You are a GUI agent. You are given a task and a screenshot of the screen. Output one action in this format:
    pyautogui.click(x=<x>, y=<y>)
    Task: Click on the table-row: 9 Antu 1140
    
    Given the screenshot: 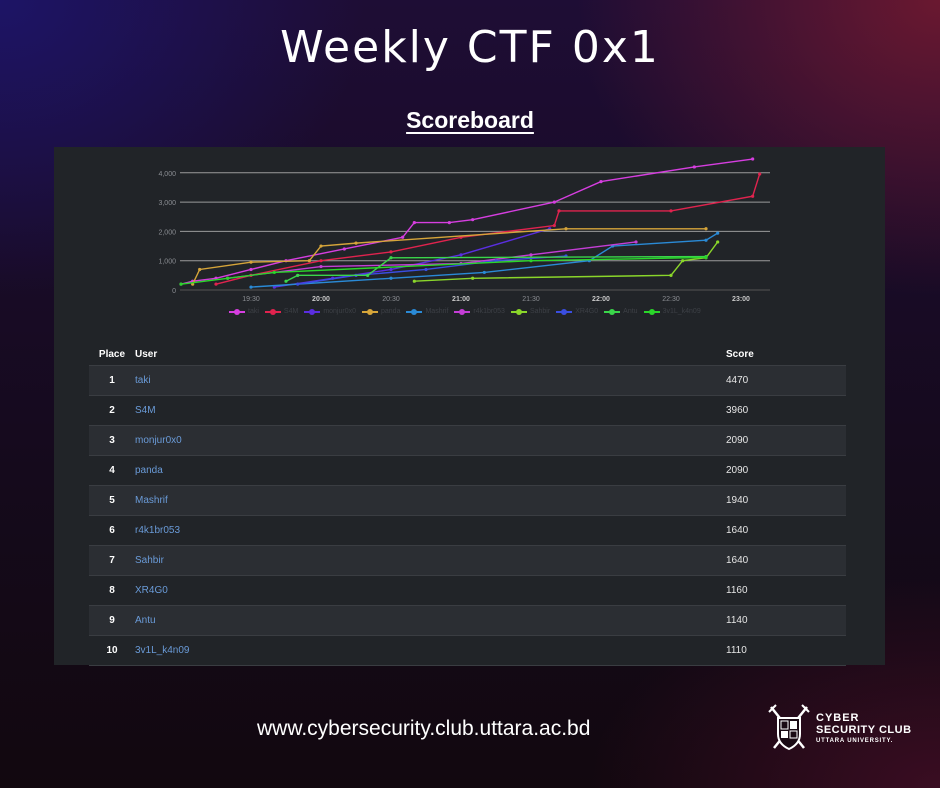 What is the action you would take?
    pyautogui.click(x=467, y=620)
    